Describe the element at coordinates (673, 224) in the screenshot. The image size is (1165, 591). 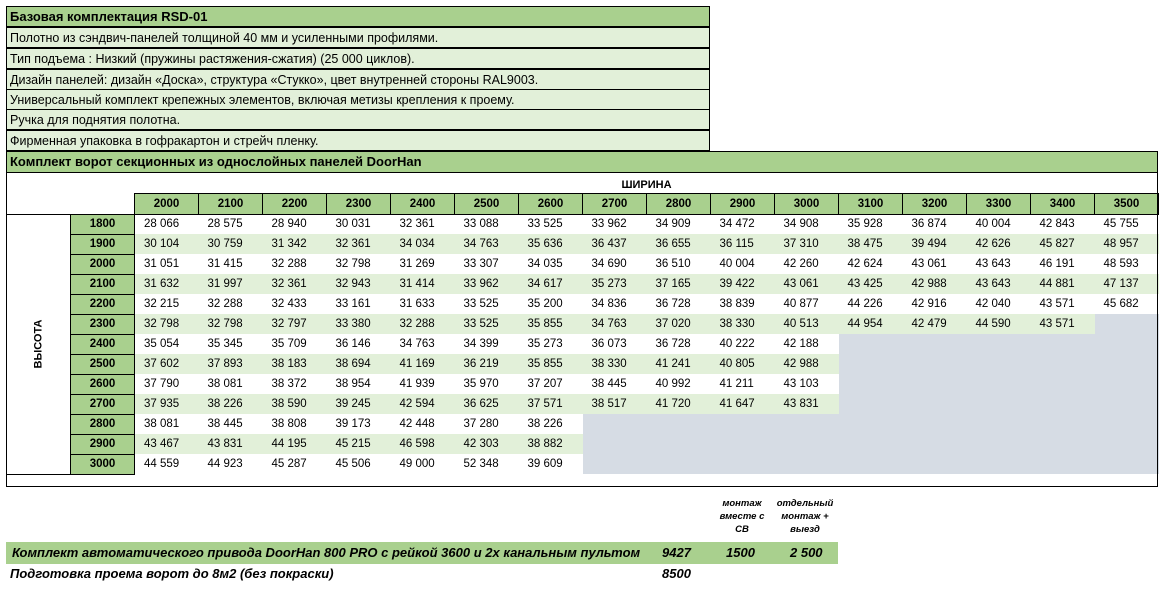
I see `price-cell: 34 909` at that location.